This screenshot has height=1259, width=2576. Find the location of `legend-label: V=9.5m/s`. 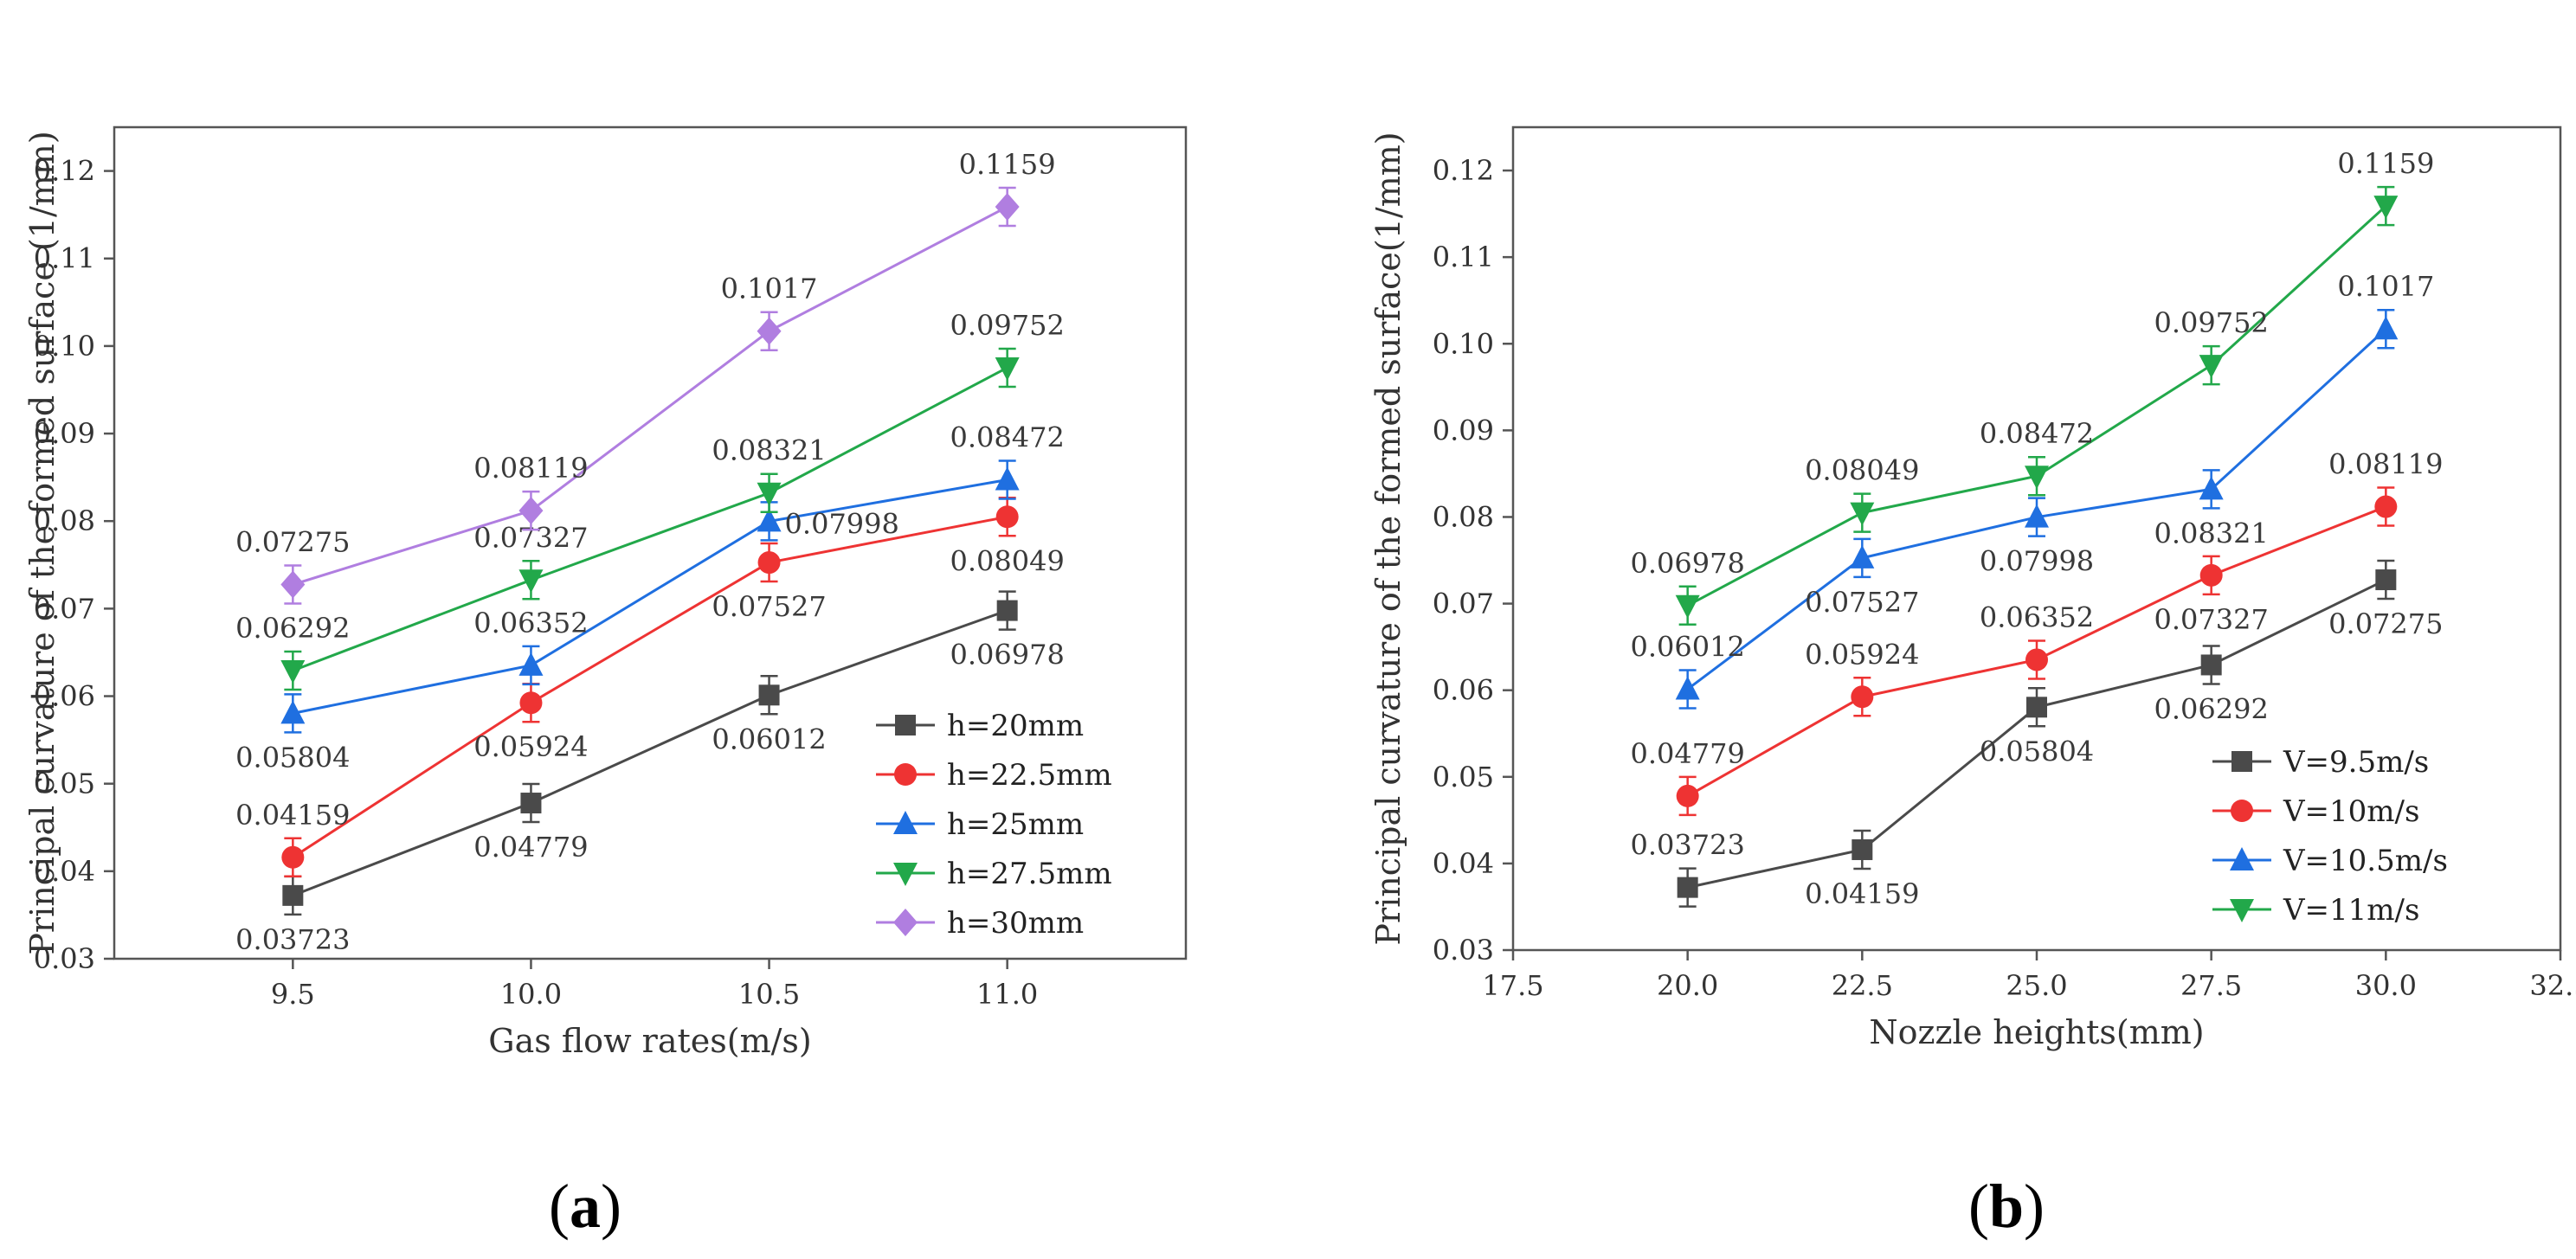

legend-label: V=9.5m/s is located at coordinates (2356, 763).